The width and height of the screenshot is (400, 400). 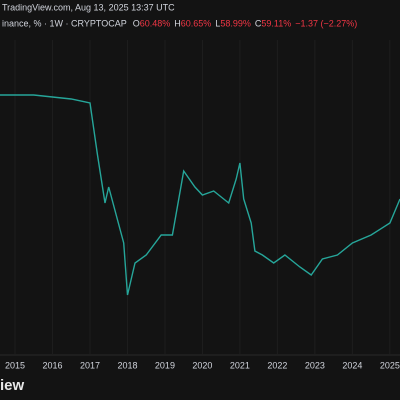 I want to click on x-tick-label: 2018, so click(x=127, y=365).